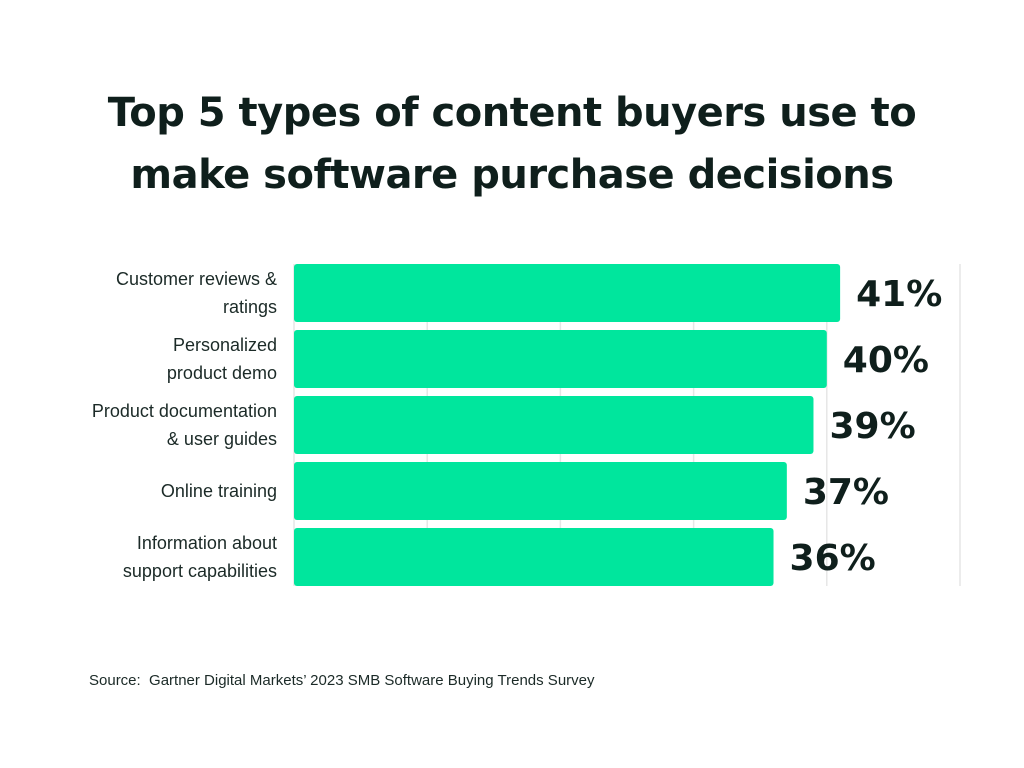 This screenshot has height=768, width=1024. What do you see at coordinates (833, 558) in the screenshot?
I see `data-label: 36%` at bounding box center [833, 558].